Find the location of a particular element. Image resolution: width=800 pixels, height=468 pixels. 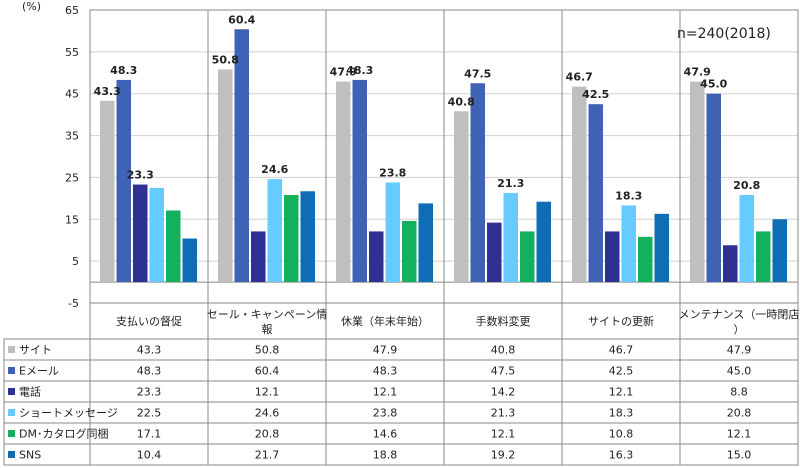

category-label: メンテナンス（一時閉店） is located at coordinates (739, 321).